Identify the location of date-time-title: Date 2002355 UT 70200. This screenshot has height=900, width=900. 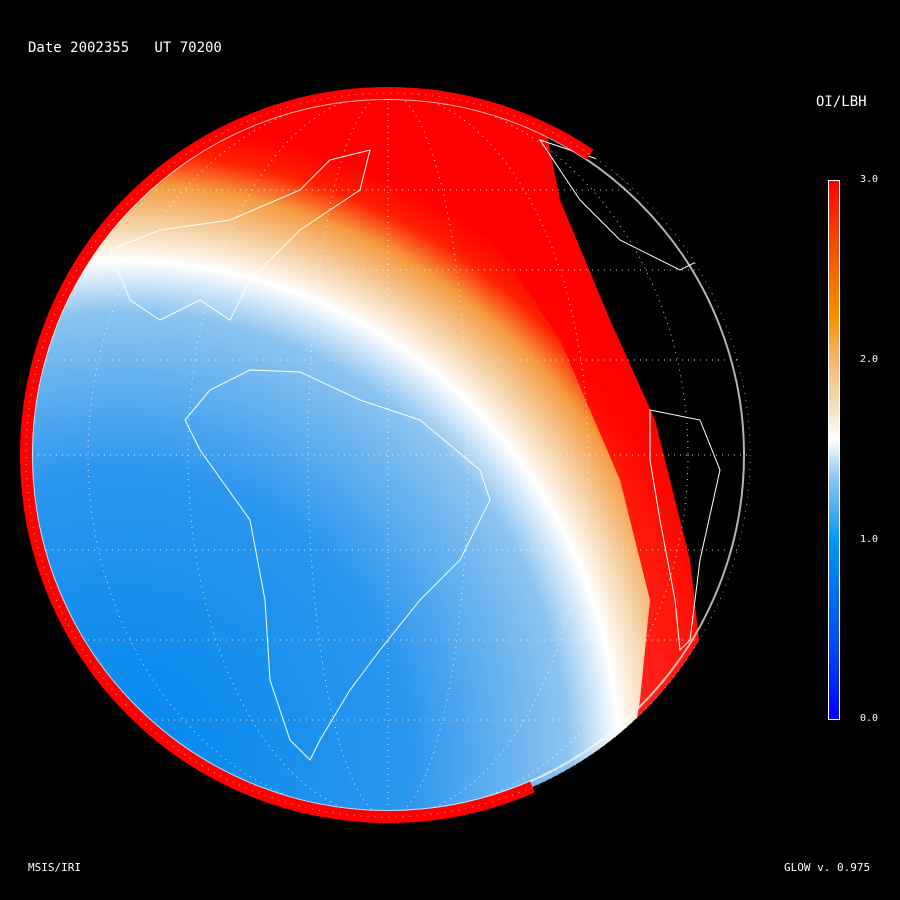
(125, 48).